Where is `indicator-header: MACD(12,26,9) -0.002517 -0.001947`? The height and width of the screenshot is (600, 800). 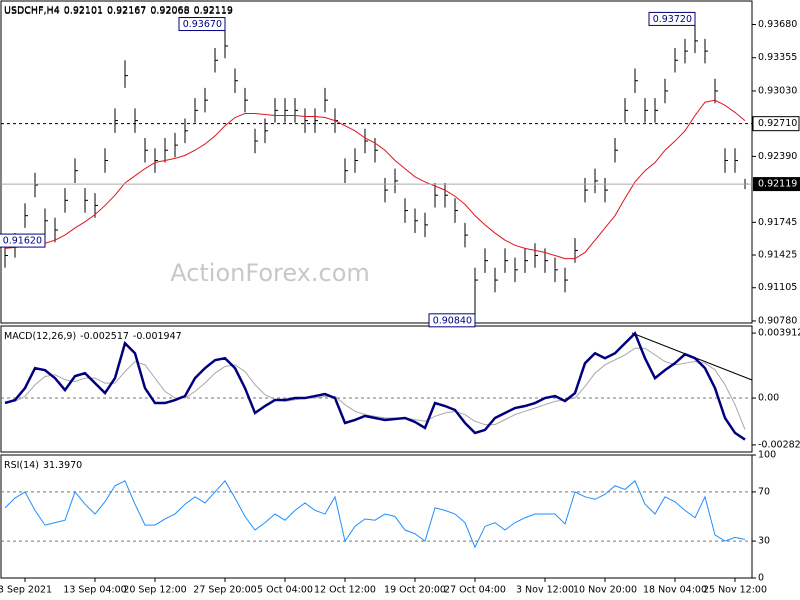
indicator-header: MACD(12,26,9) -0.002517 -0.001947 is located at coordinates (93, 336).